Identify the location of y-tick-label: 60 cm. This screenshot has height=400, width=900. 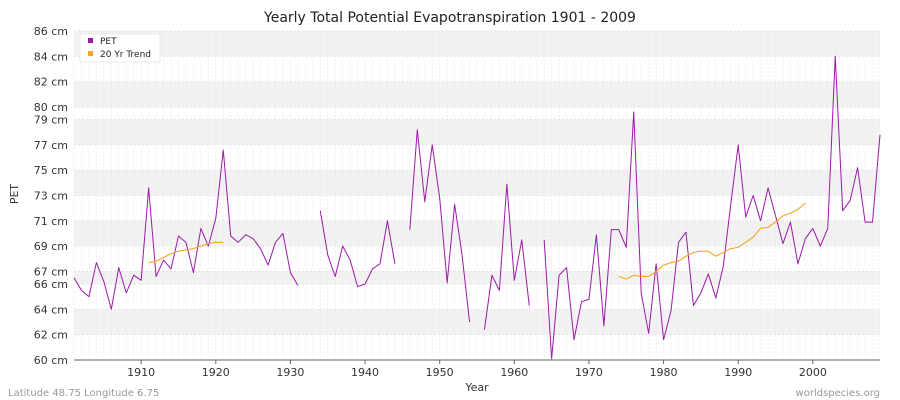
(51, 360).